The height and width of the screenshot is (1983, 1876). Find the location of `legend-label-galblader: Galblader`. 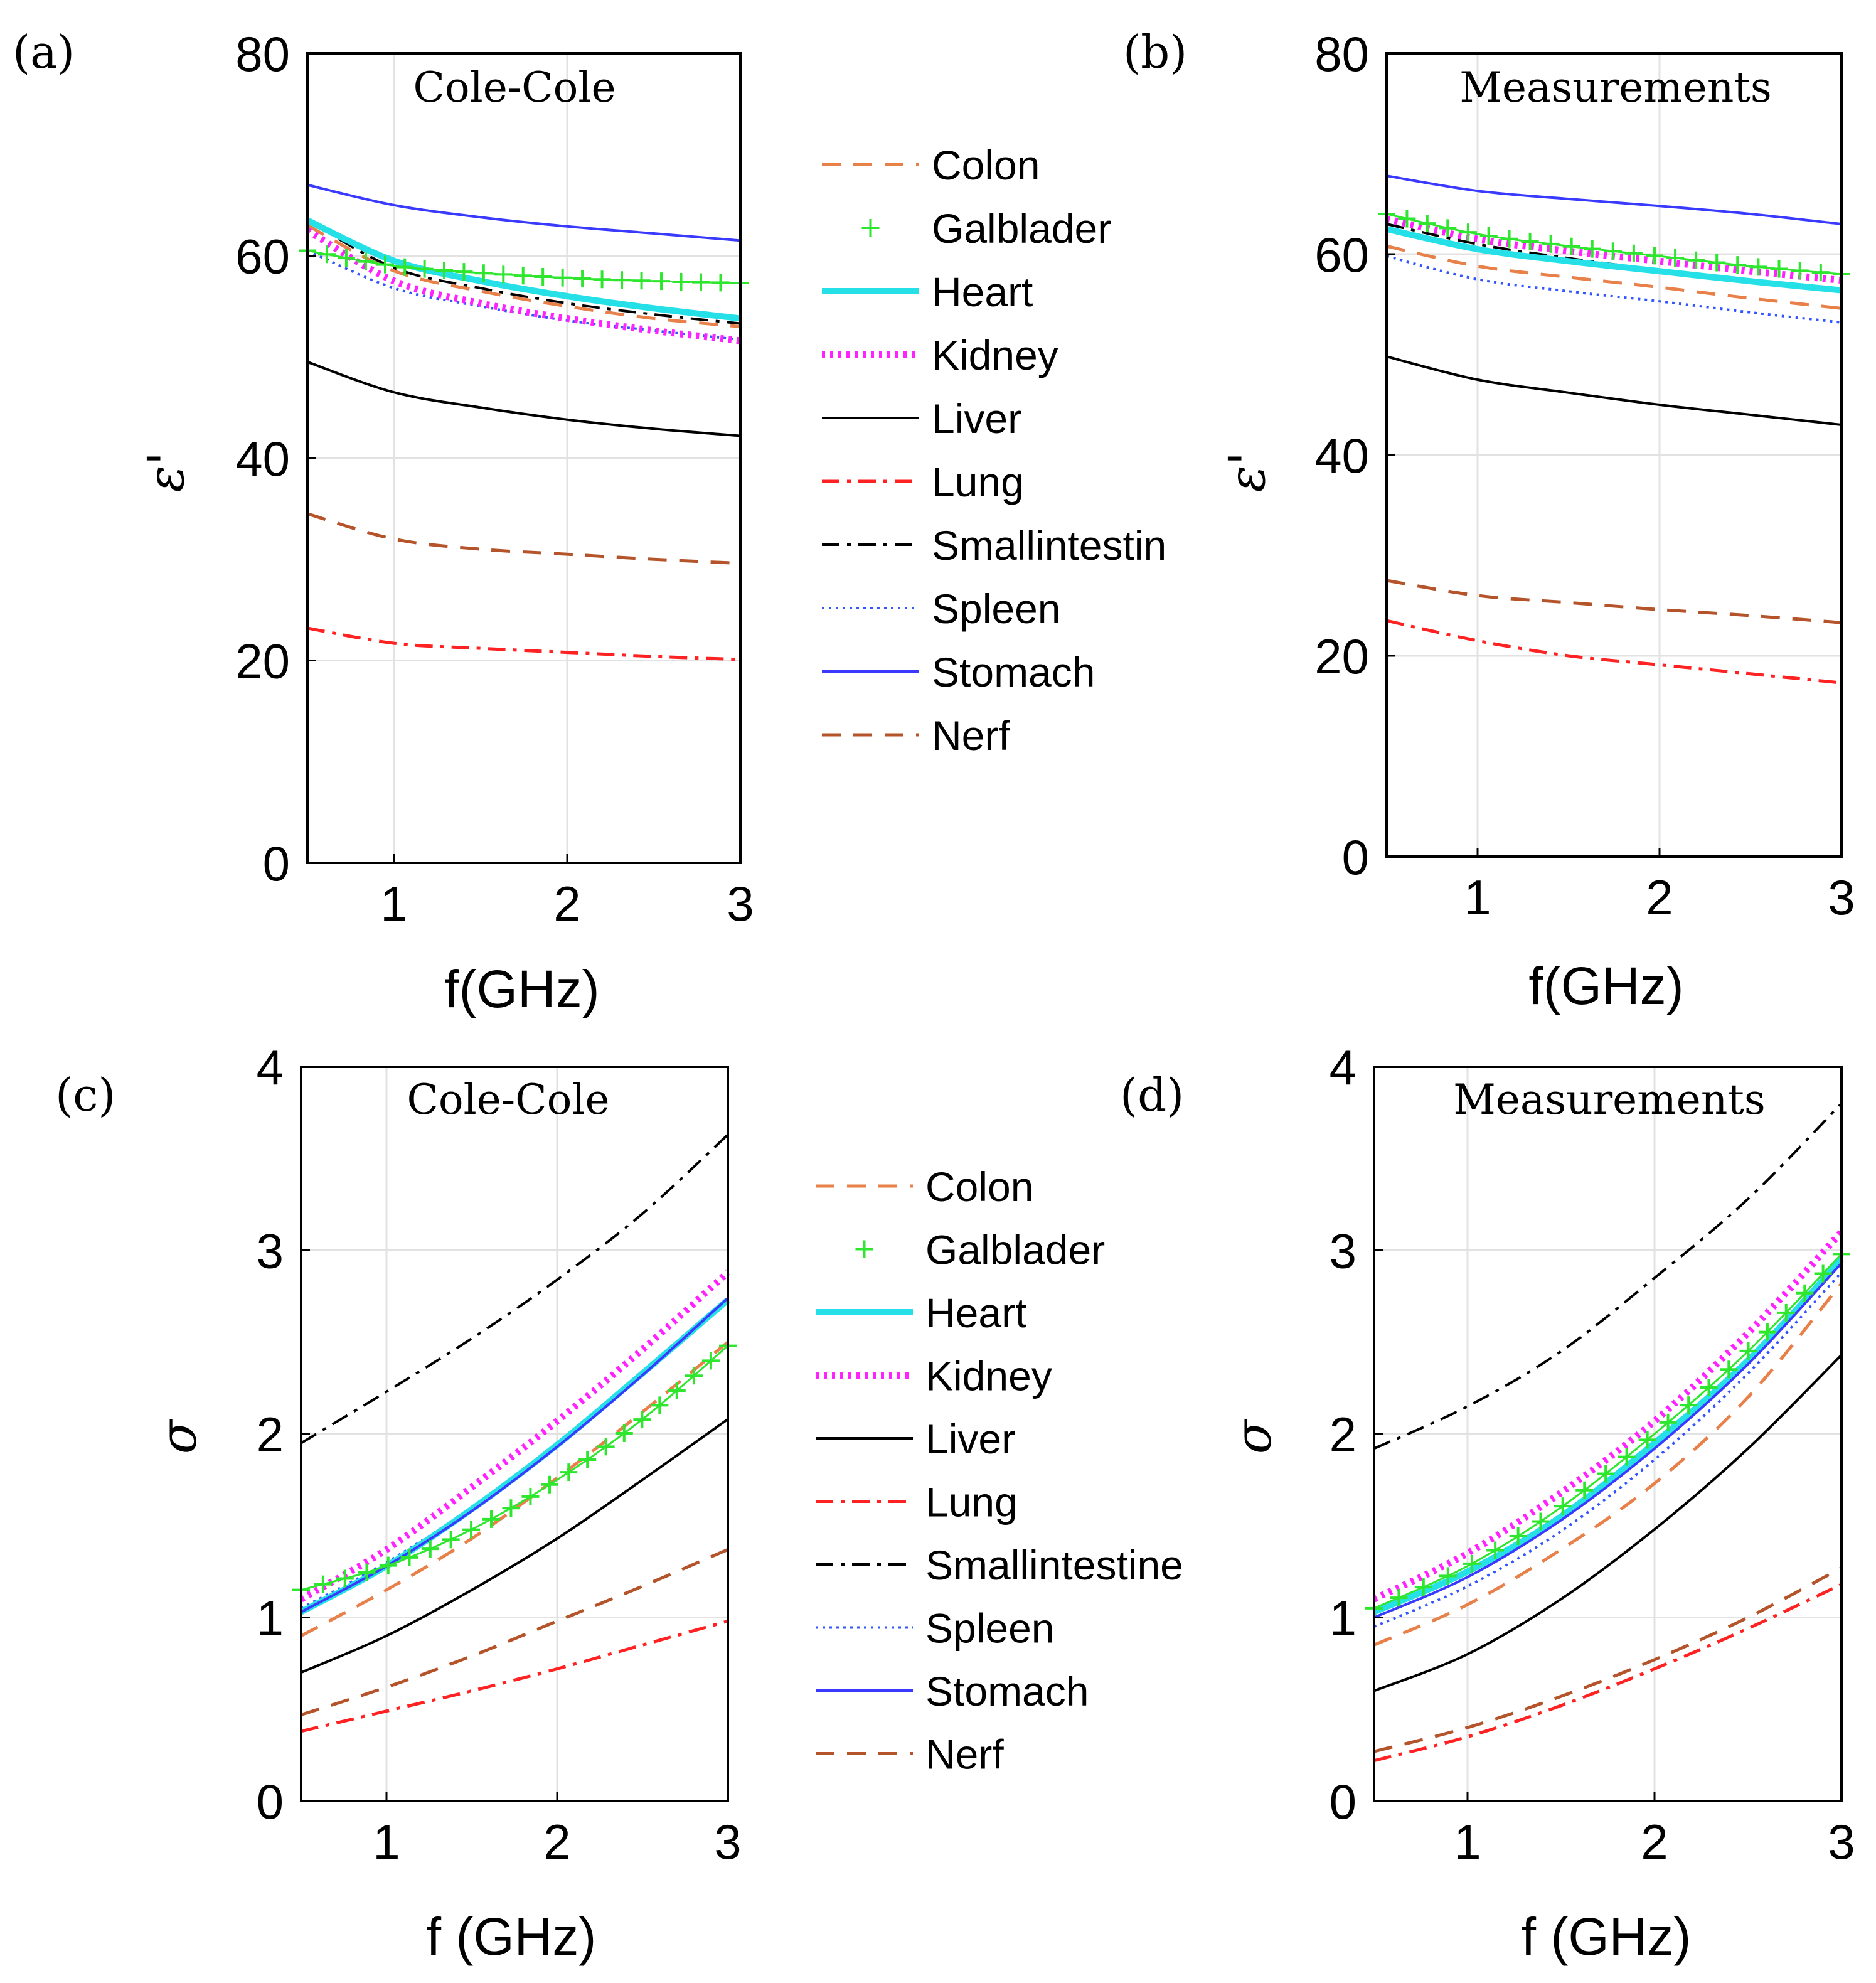

legend-label-galblader: Galblader is located at coordinates (1015, 1250).